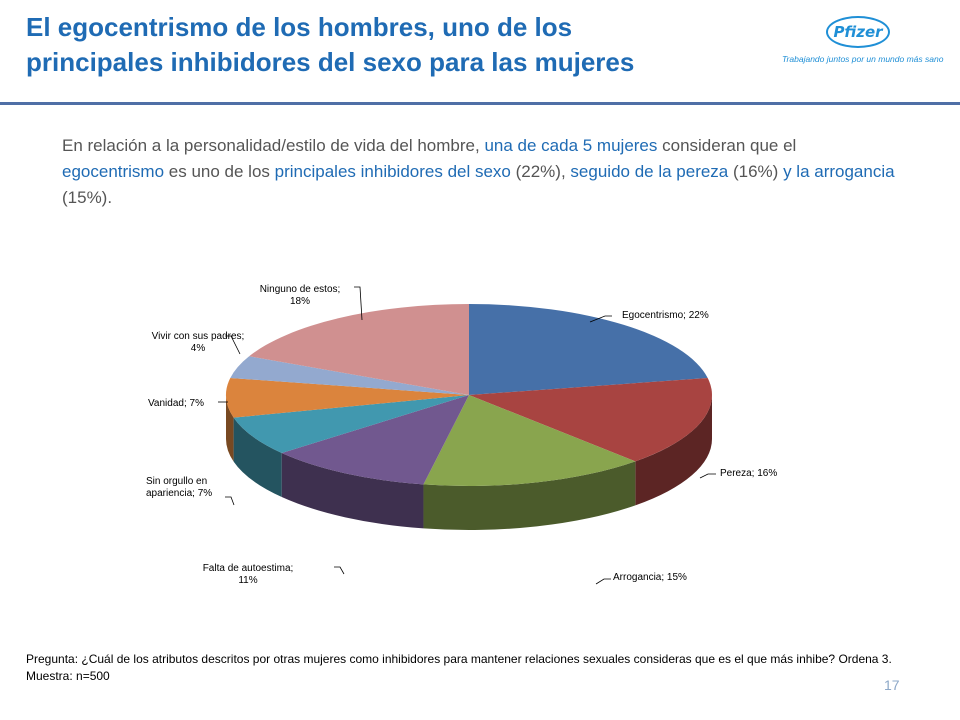 The height and width of the screenshot is (720, 960). What do you see at coordinates (748, 473) in the screenshot?
I see `pie-data-label-1: Pereza; 16%` at bounding box center [748, 473].